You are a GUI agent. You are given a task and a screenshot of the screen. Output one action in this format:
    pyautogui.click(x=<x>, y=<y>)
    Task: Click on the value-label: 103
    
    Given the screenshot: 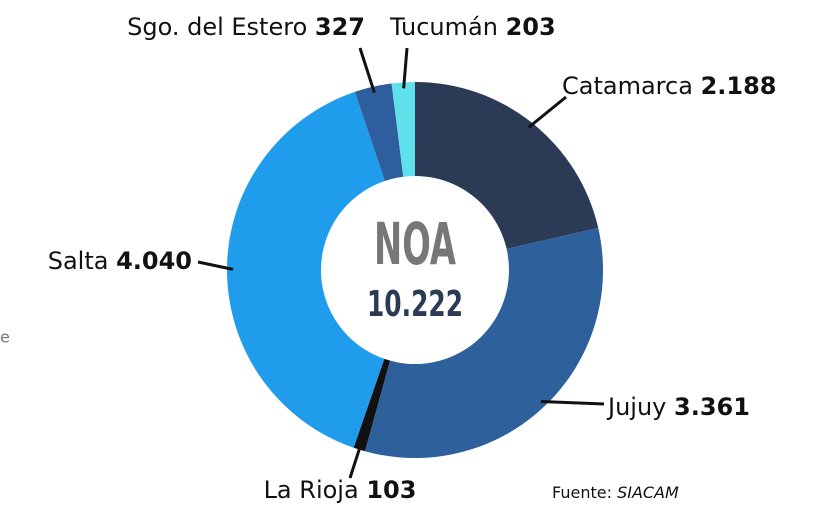 What is the action you would take?
    pyautogui.click(x=391, y=490)
    